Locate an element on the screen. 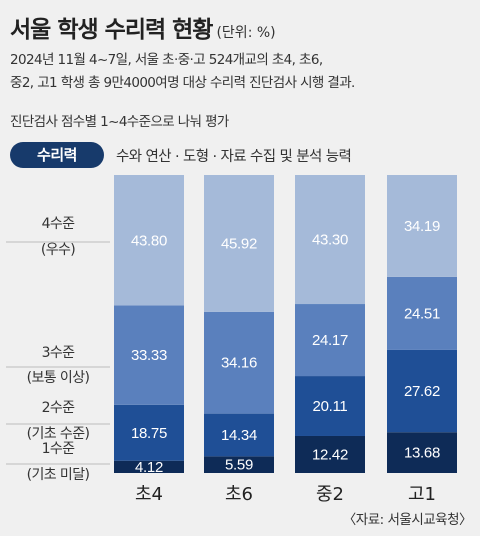  legend-description: 수와 연산 · 도형 · 자료 수집 및 분석 능력 is located at coordinates (234, 157).